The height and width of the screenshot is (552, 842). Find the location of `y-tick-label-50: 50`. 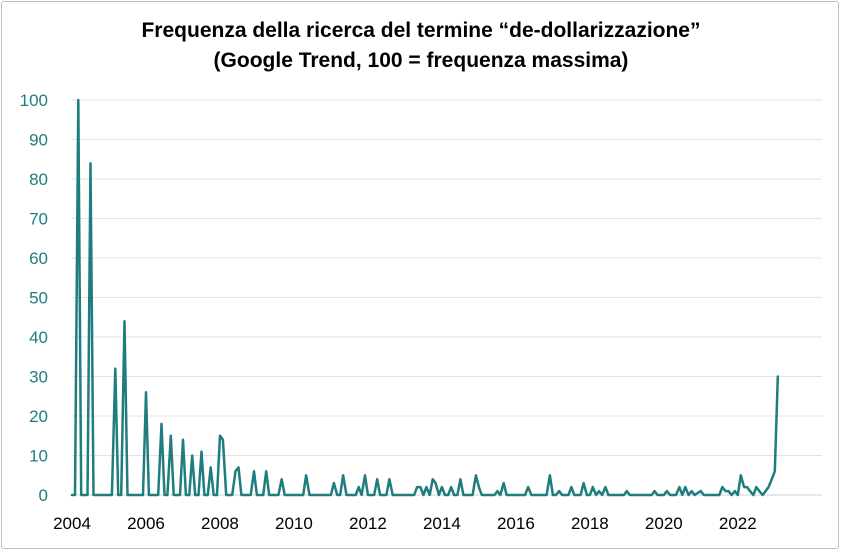

y-tick-label-50: 50 is located at coordinates (38, 298).